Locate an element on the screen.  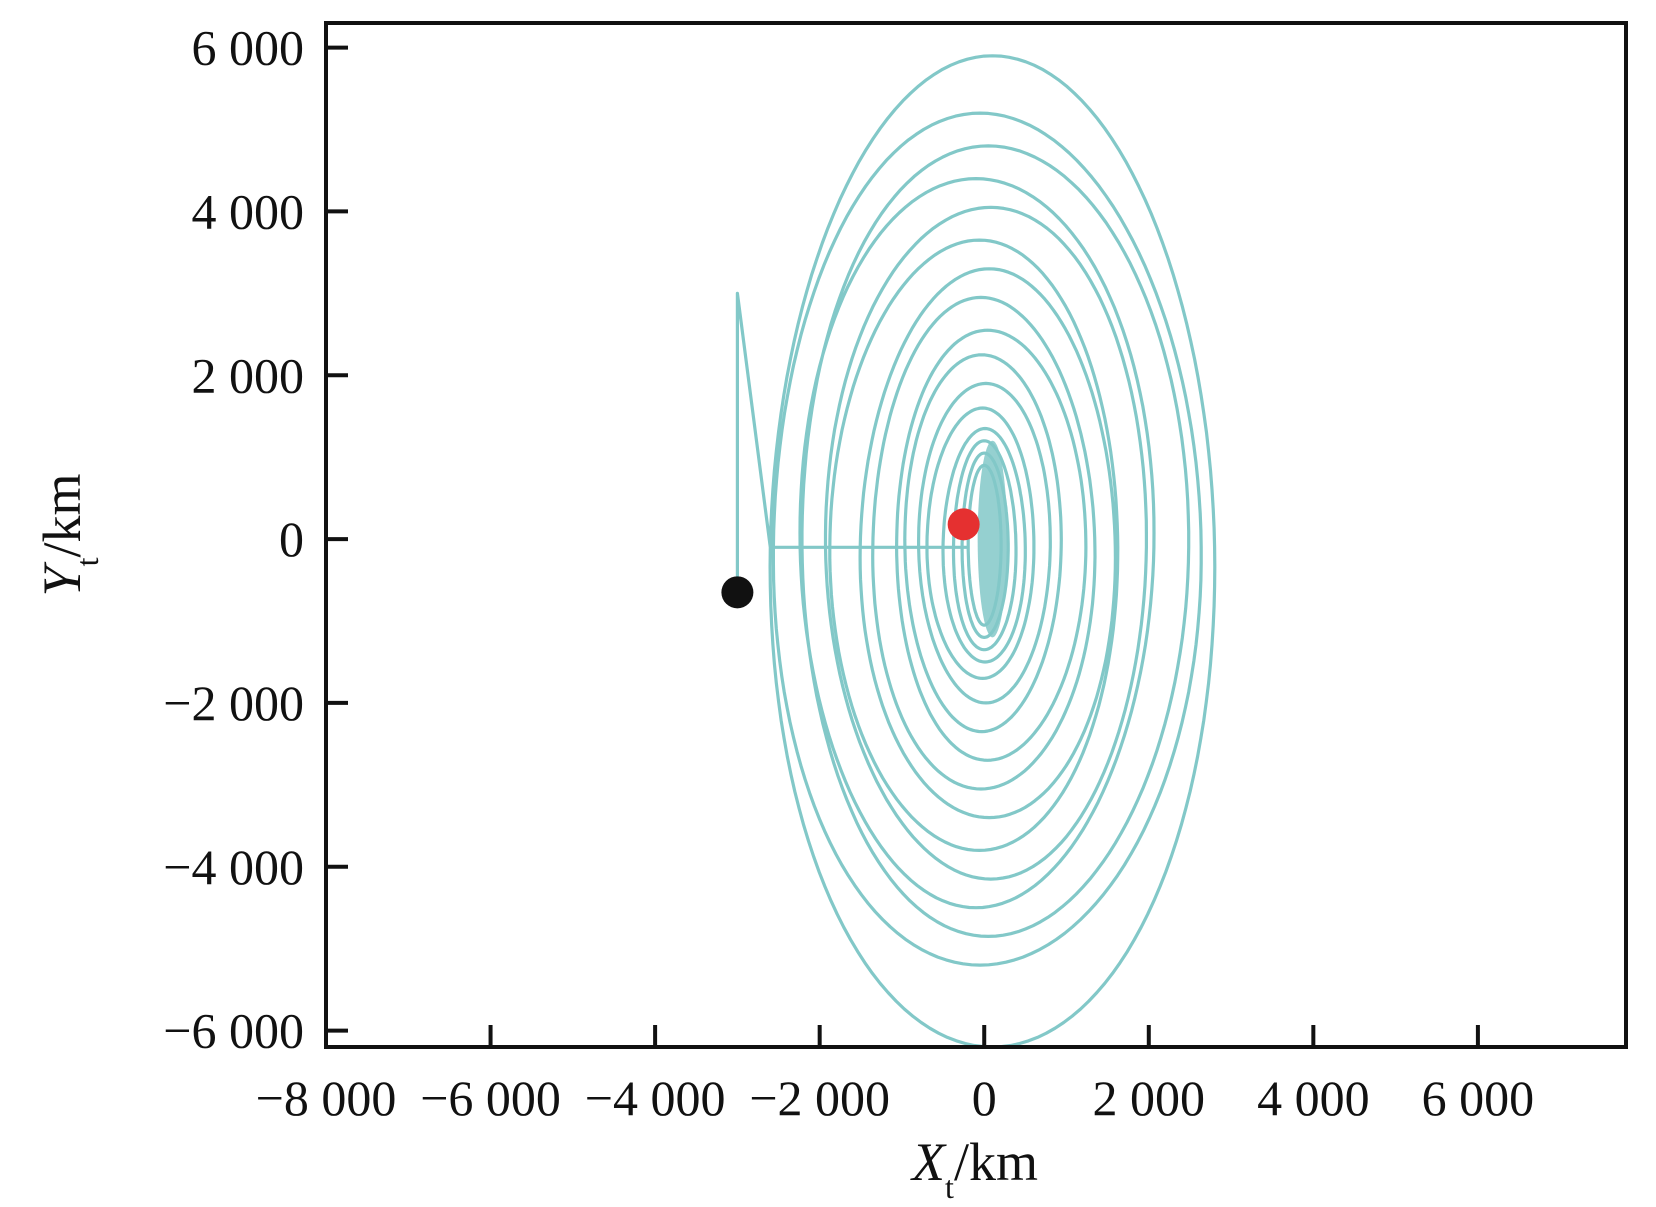
y-tick-label: 4 000 is located at coordinates (248, 211).